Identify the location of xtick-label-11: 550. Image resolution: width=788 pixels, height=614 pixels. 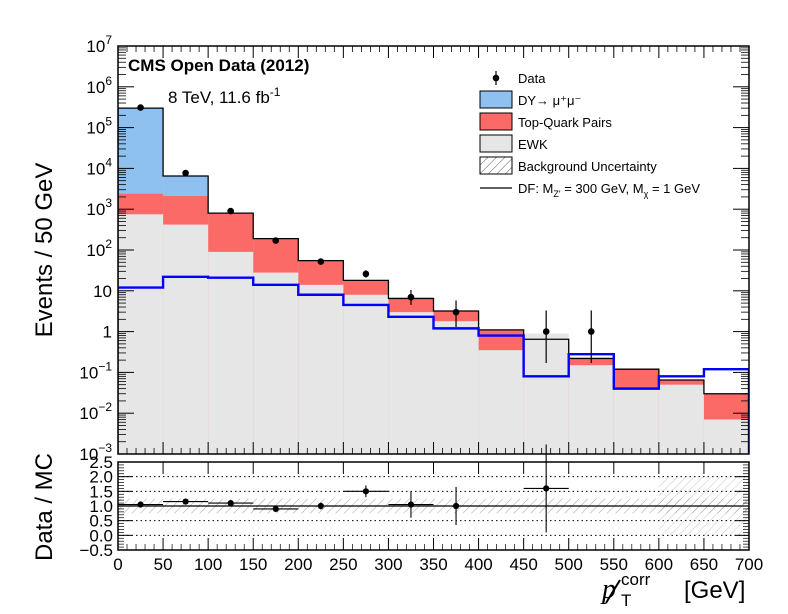
(614, 564).